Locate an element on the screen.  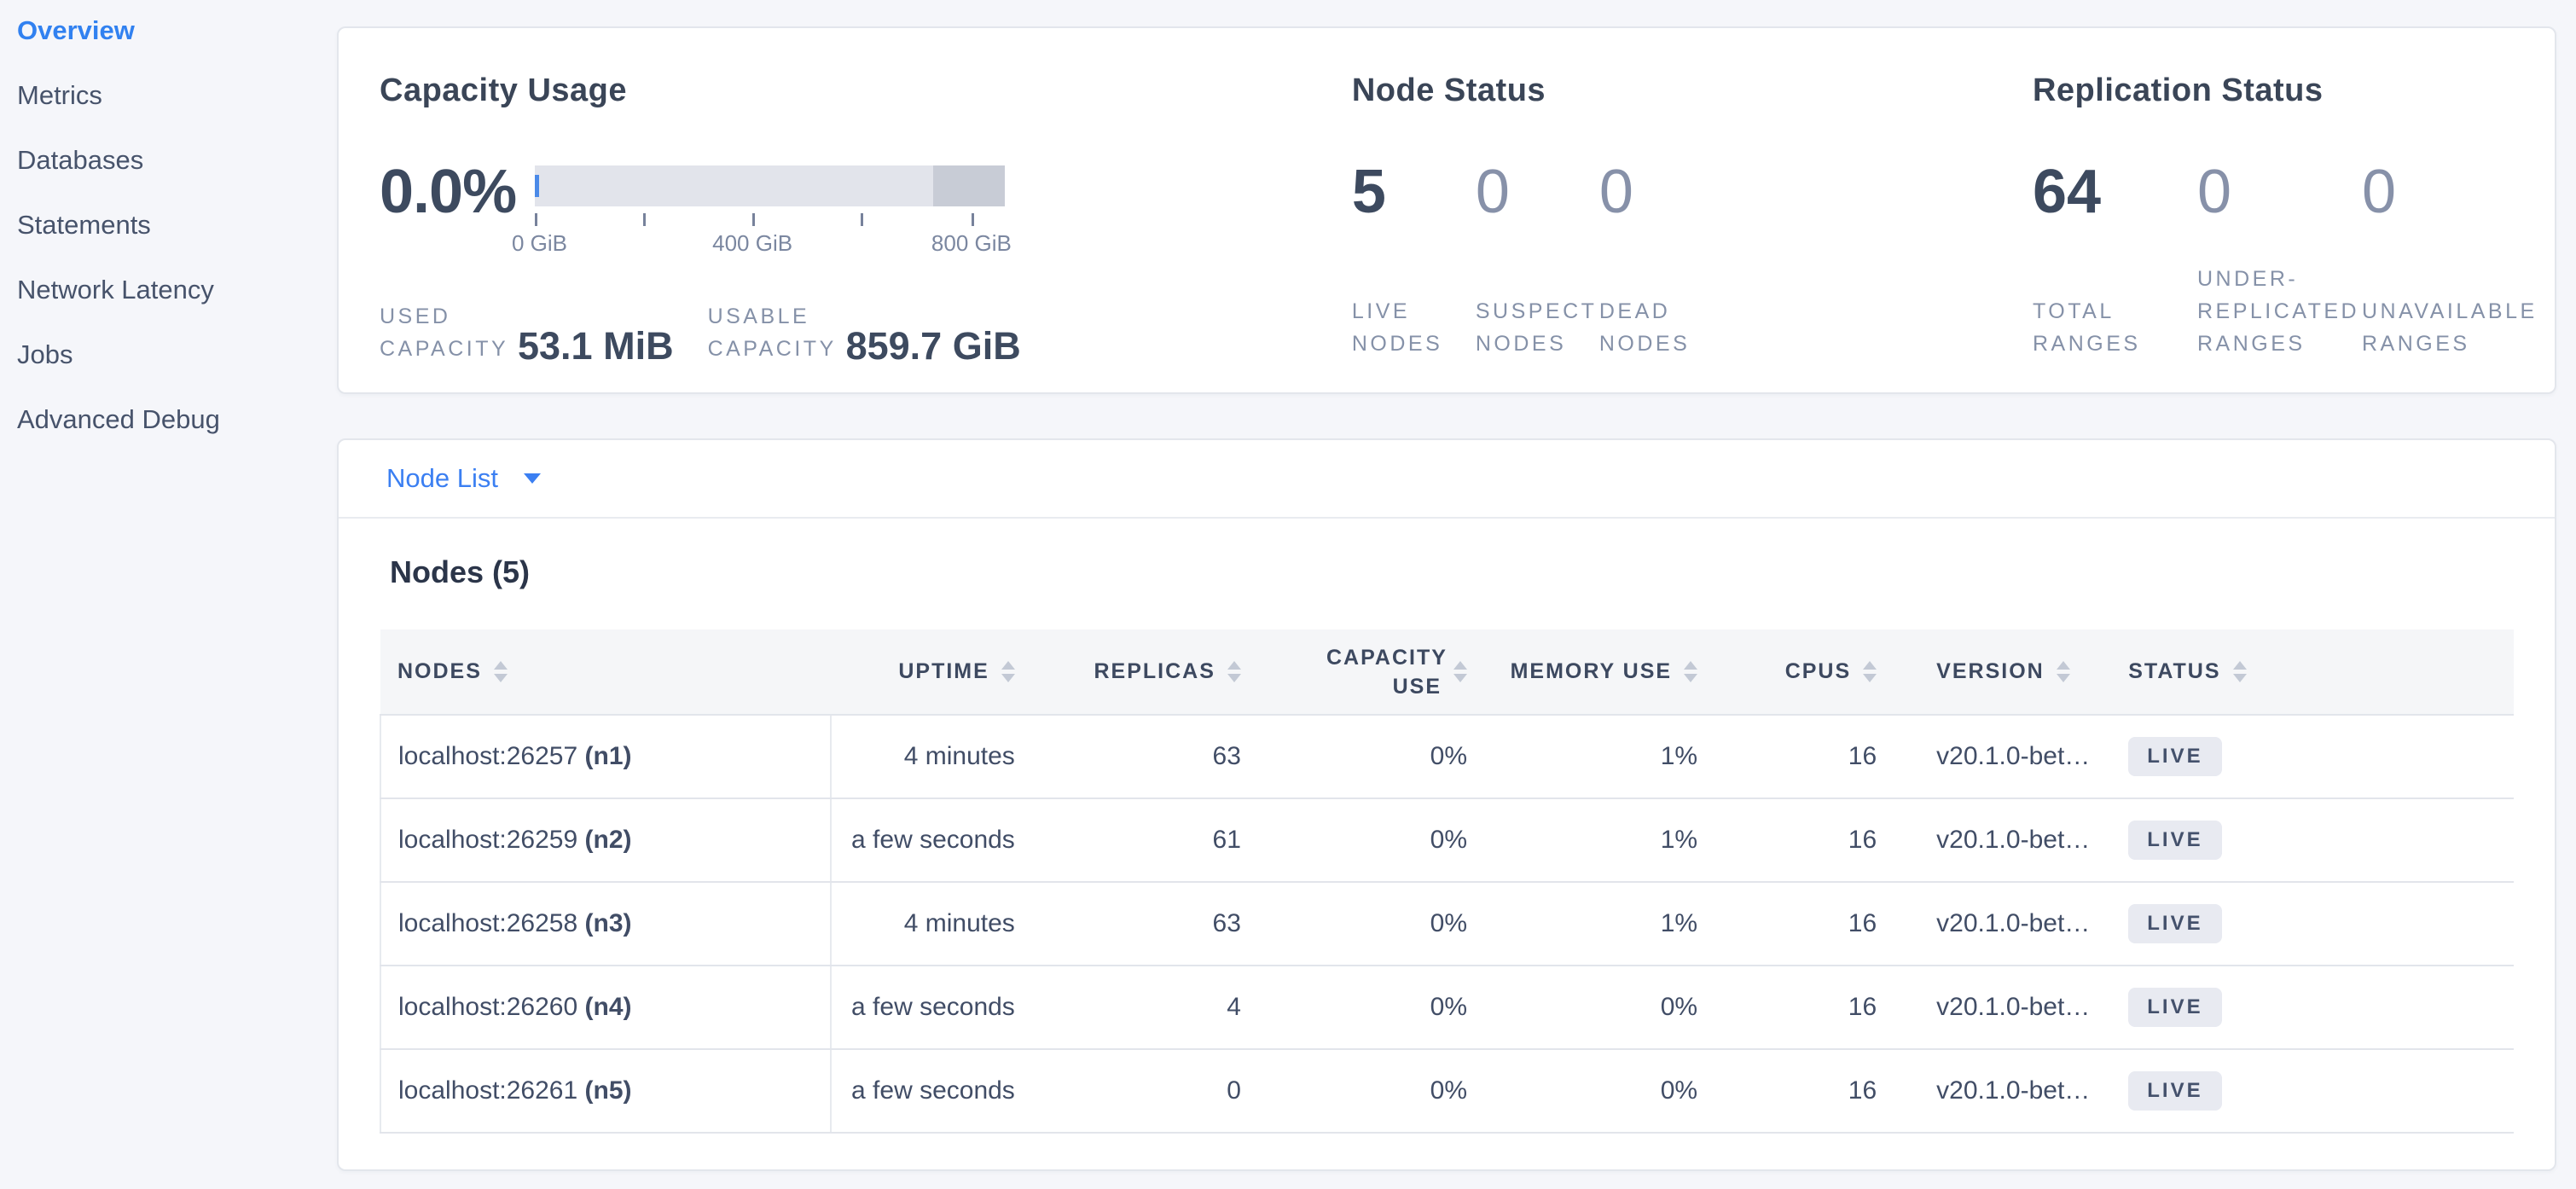
node-address-cell: localhost:26260 (n4) is located at coordinates (606, 1008).